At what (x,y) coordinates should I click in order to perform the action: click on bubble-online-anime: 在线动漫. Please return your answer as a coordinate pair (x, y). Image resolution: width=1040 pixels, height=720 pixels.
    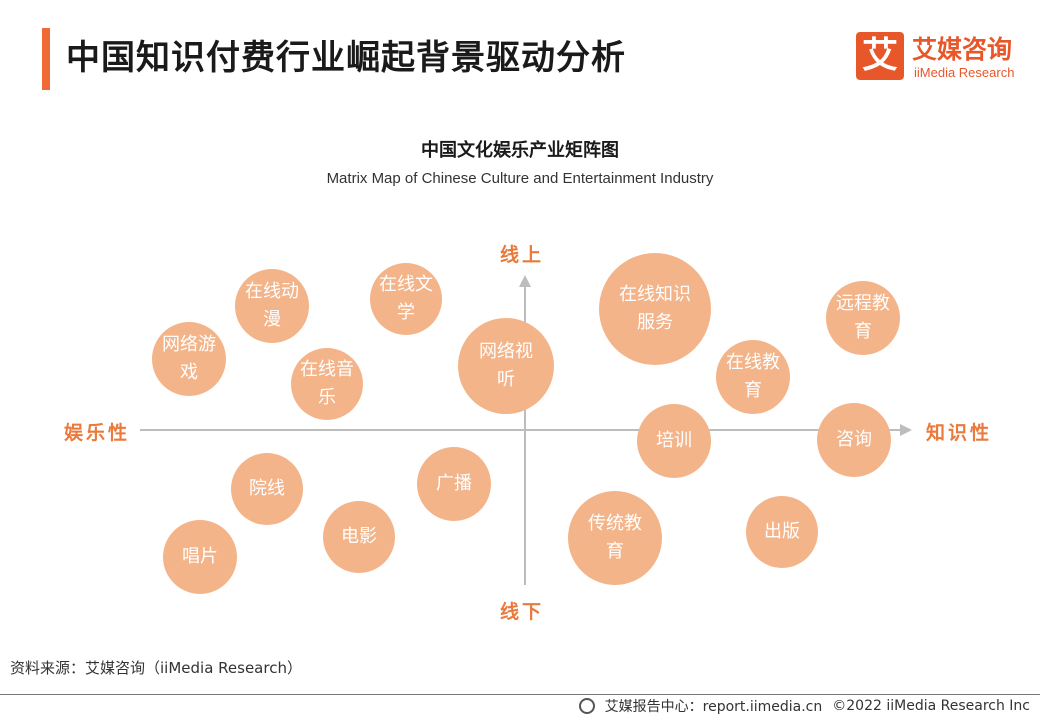
    Looking at the image, I should click on (272, 306).